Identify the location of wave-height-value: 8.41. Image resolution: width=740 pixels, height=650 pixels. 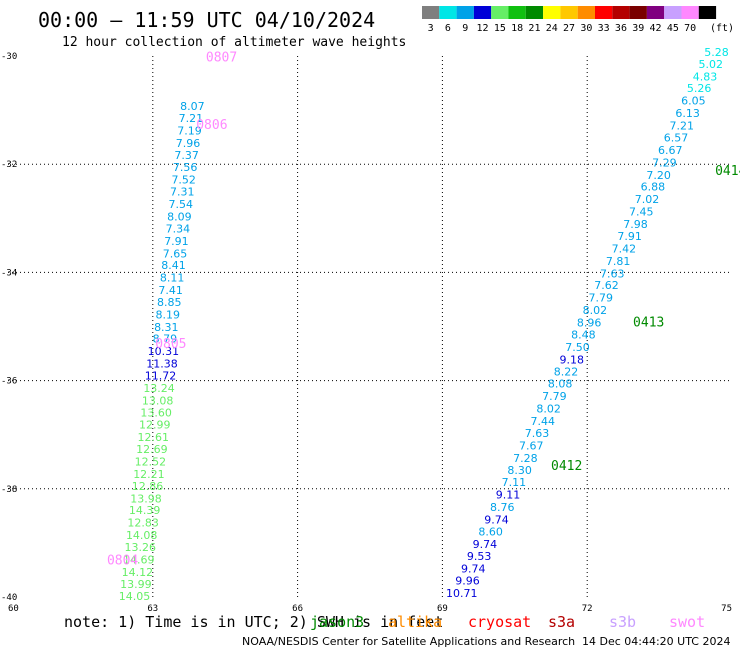
(173, 265).